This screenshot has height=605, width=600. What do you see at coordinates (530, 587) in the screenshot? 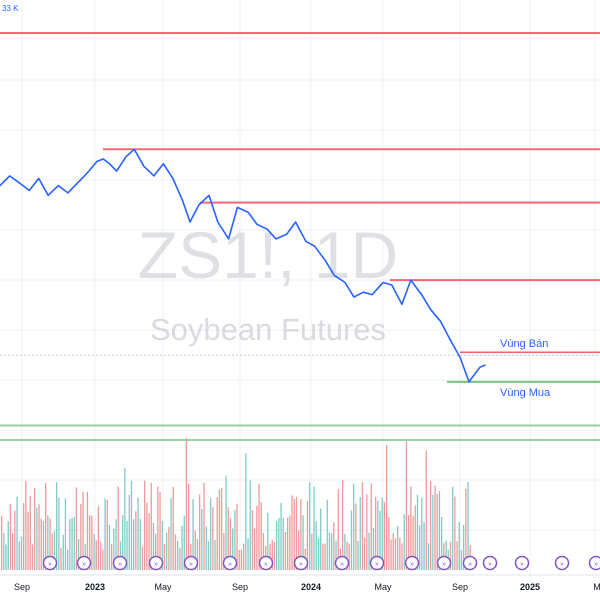
I see `x-tick-label: 2025` at bounding box center [530, 587].